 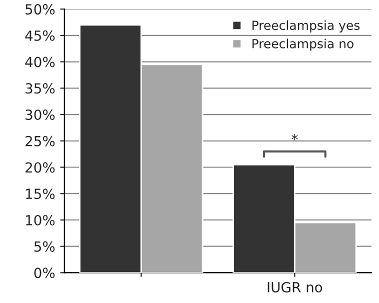 I want to click on y-tick-label: 25%, so click(x=40, y=141).